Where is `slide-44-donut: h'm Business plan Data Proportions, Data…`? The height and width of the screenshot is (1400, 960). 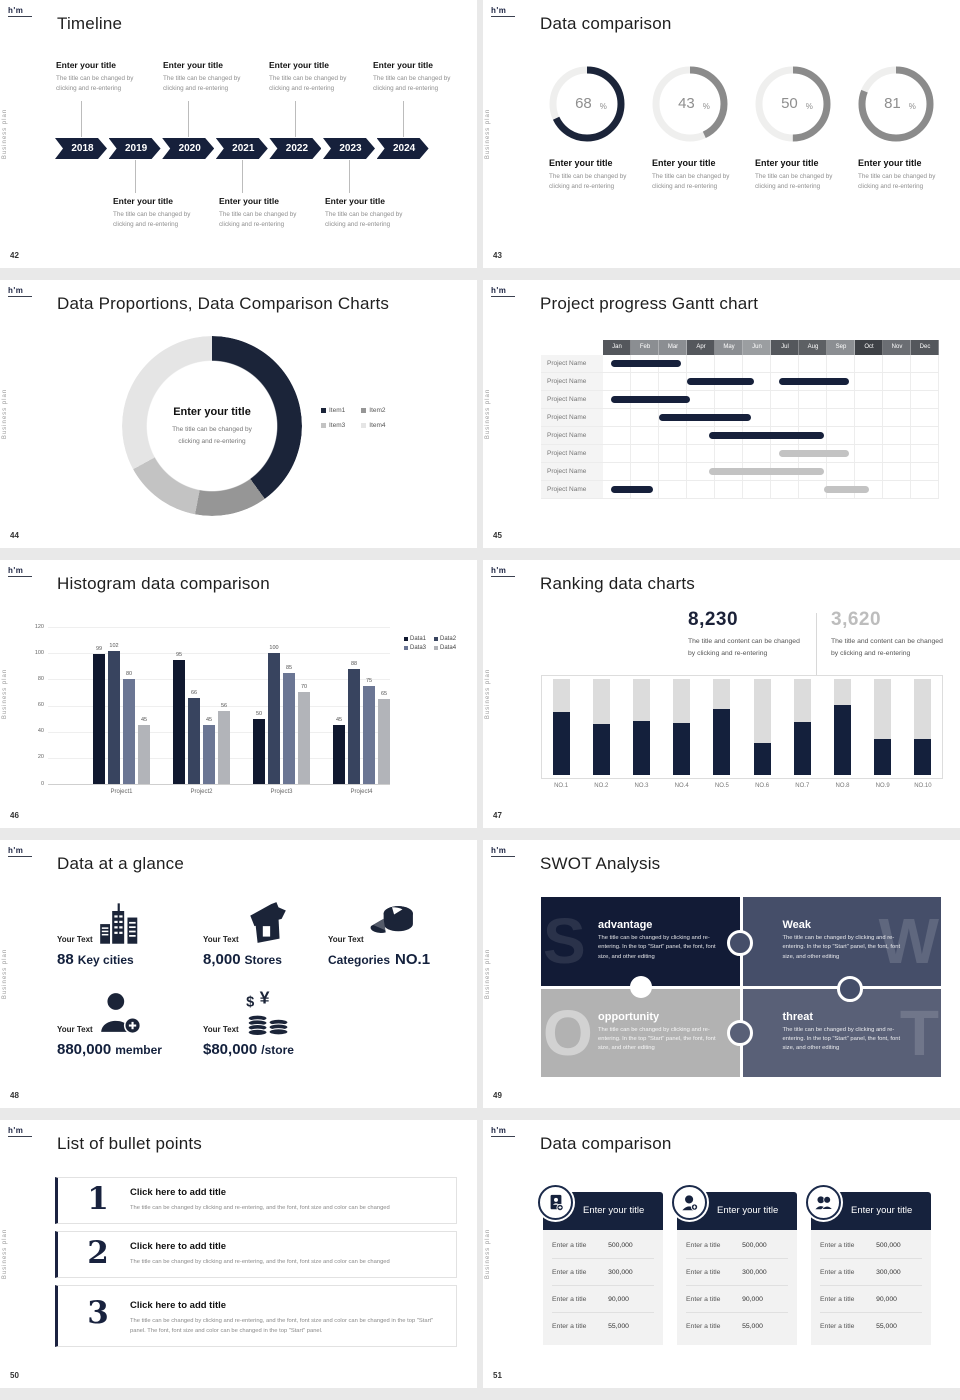 slide-44-donut: h'm Business plan Data Proportions, Data… is located at coordinates (238, 414).